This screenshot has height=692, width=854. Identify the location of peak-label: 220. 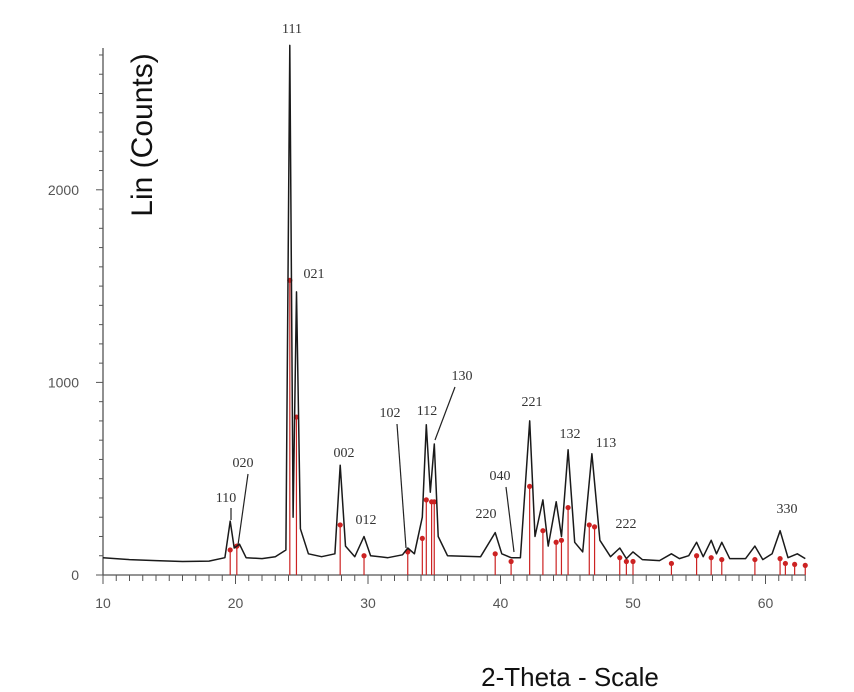
(486, 514).